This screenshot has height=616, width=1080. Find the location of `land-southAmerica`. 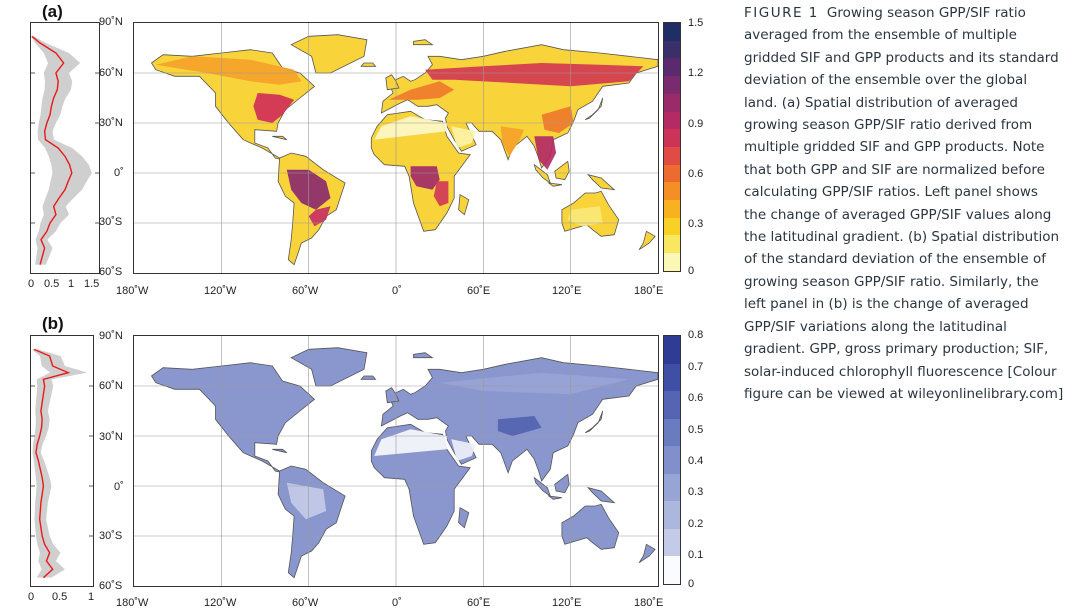

land-southAmerica is located at coordinates (311, 522).